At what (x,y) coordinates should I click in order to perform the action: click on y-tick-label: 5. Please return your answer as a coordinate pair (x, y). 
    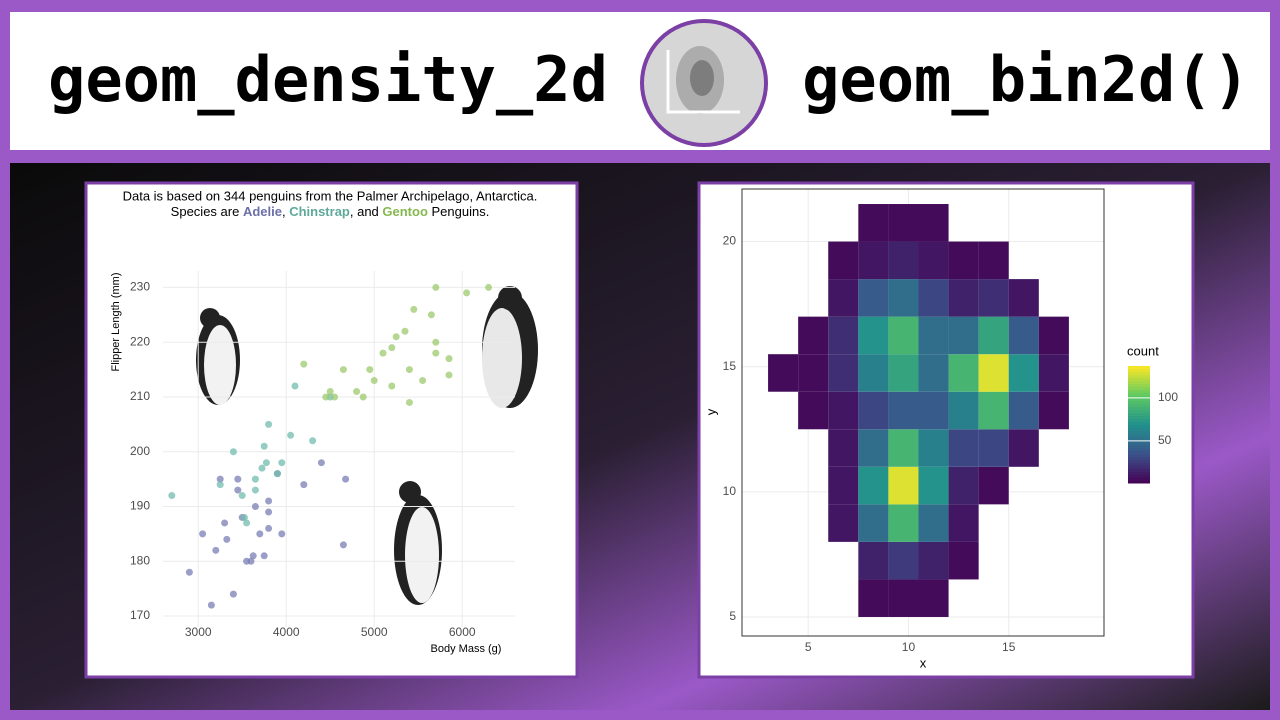
    Looking at the image, I should click on (732, 616).